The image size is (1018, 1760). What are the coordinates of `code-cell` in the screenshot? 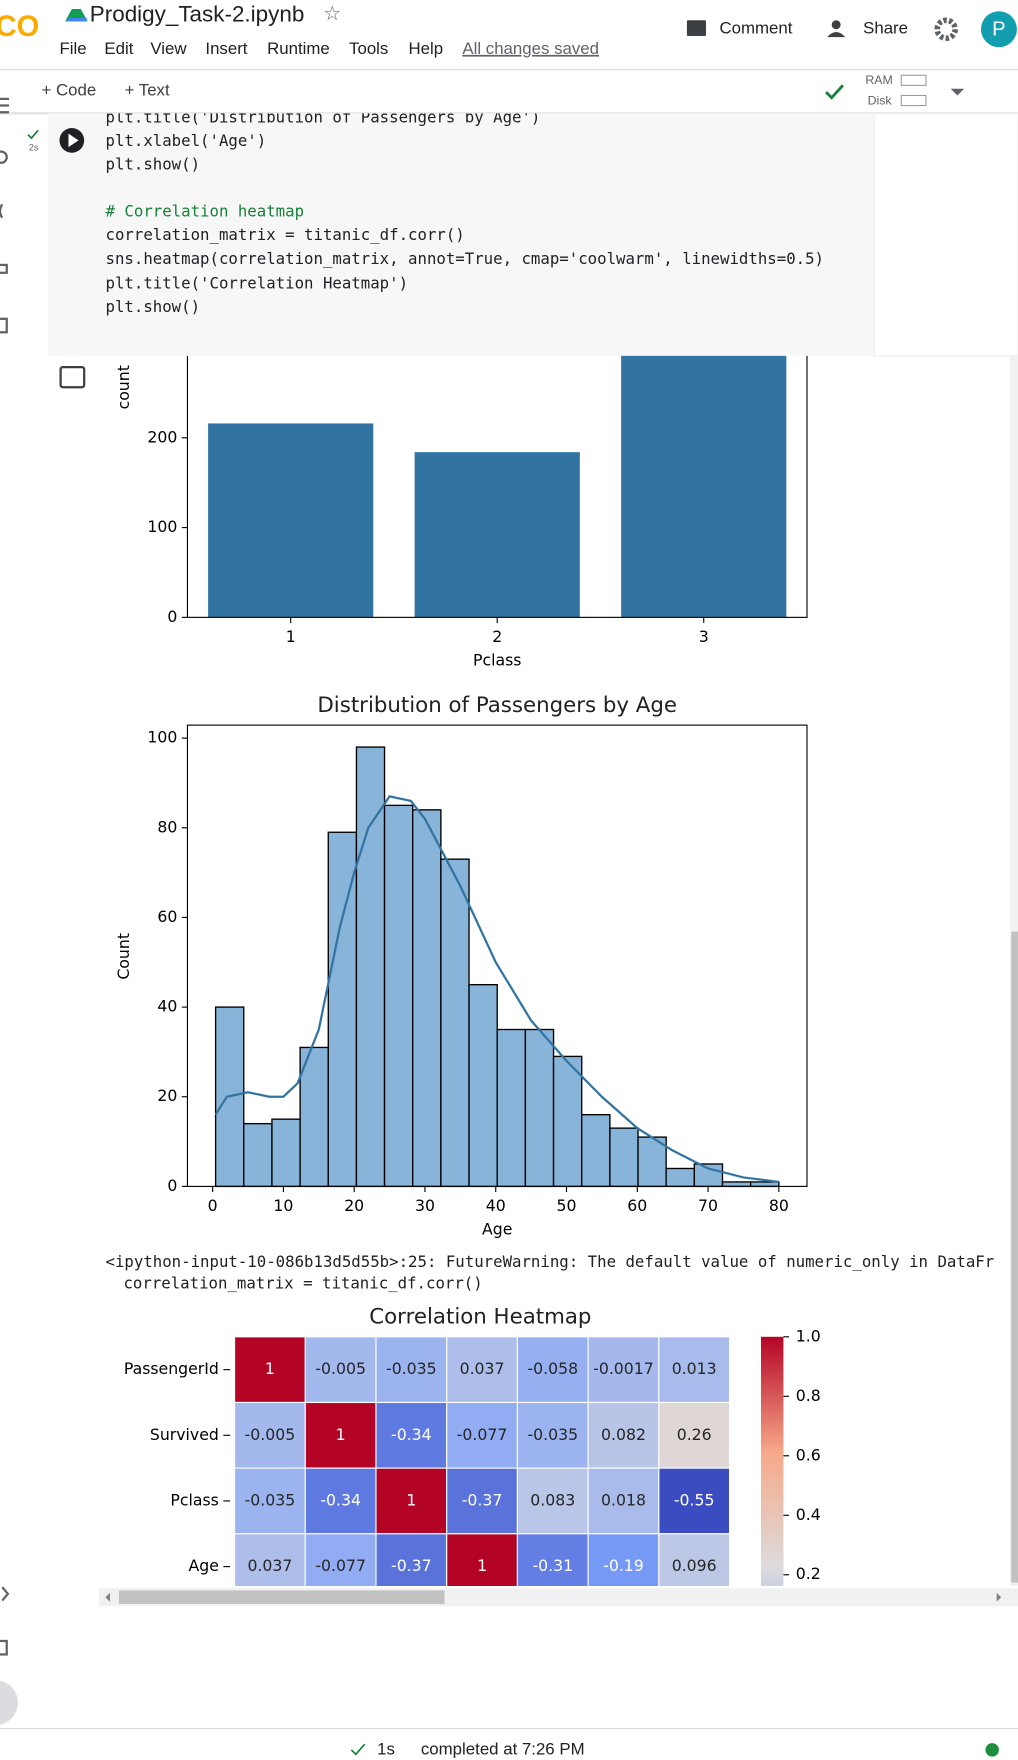 It's located at (461, 234).